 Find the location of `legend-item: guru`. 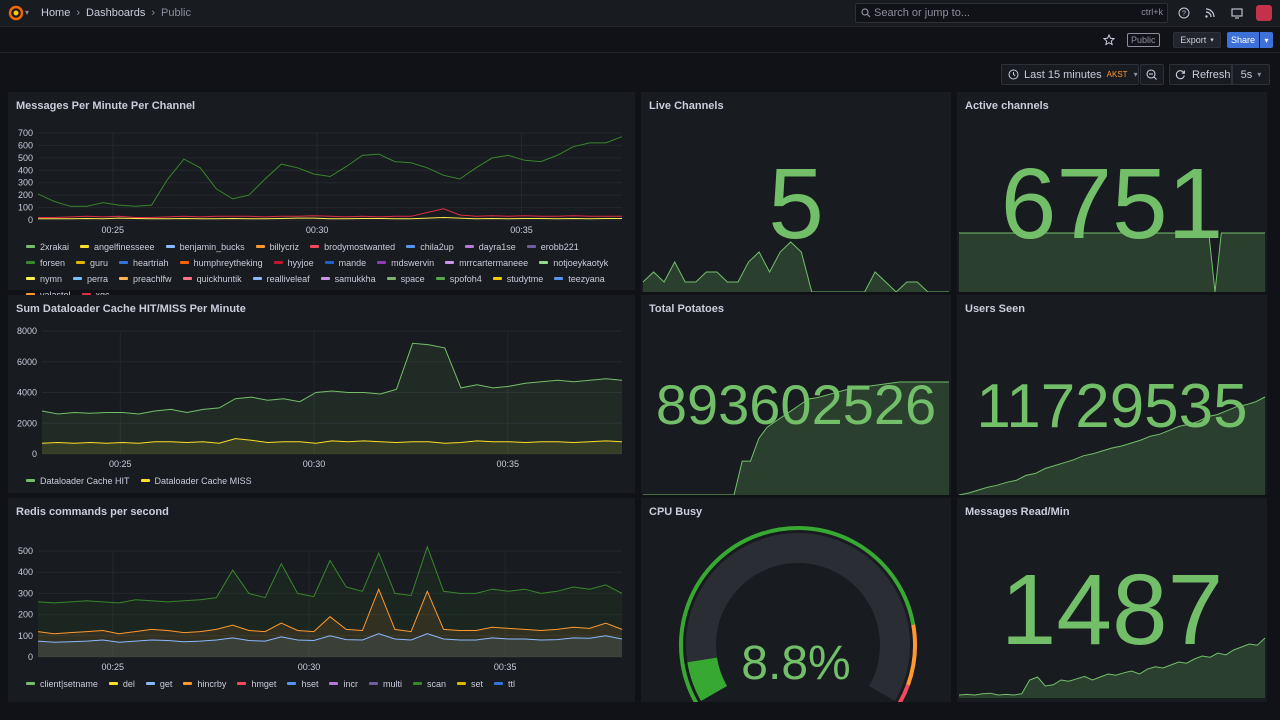

legend-item: guru is located at coordinates (92, 262).